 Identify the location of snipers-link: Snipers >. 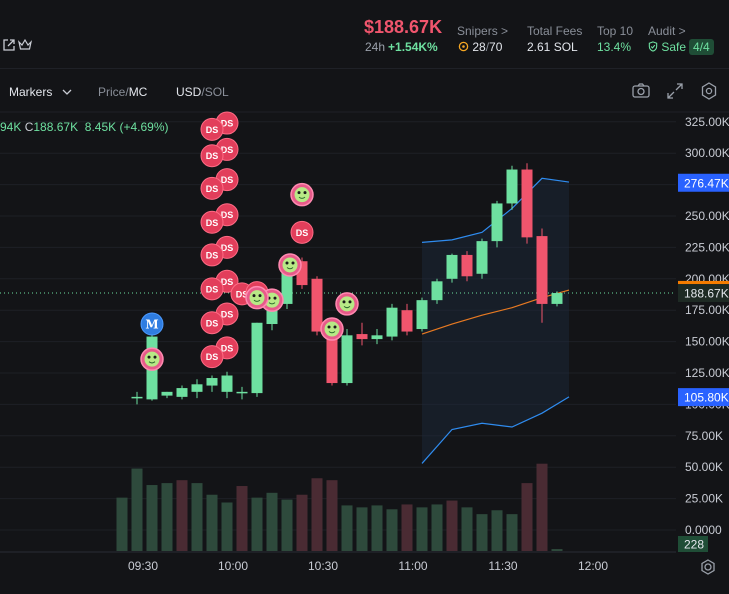
(483, 31).